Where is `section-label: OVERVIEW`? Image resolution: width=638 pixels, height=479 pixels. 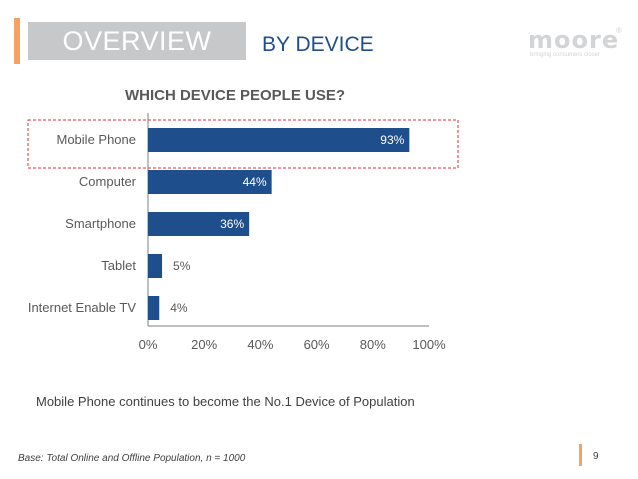
section-label: OVERVIEW is located at coordinates (137, 41).